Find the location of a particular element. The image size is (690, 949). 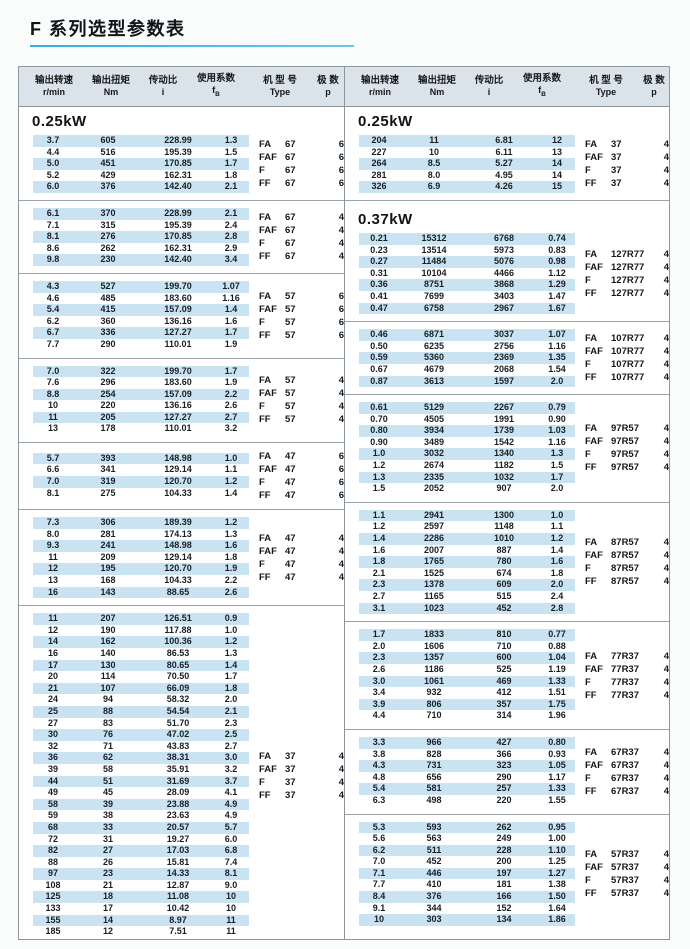

cell-value: 143 is located at coordinates (108, 591).